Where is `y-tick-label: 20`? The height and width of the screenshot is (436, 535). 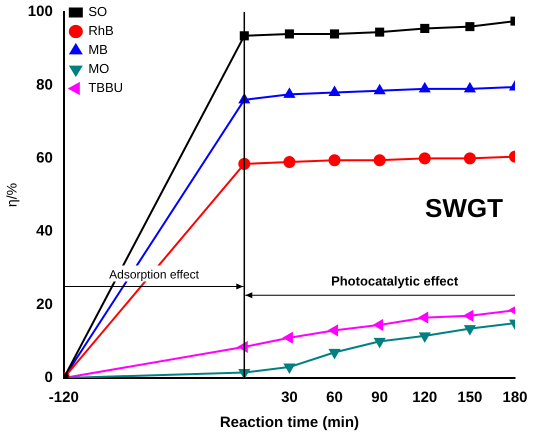 y-tick-label: 20 is located at coordinates (44, 304).